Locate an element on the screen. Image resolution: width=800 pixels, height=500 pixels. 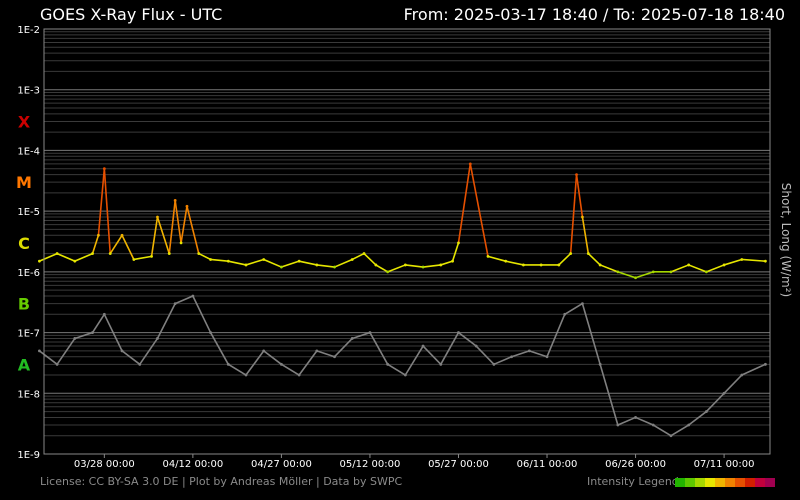
intensity-legend is located at coordinates (725, 482).